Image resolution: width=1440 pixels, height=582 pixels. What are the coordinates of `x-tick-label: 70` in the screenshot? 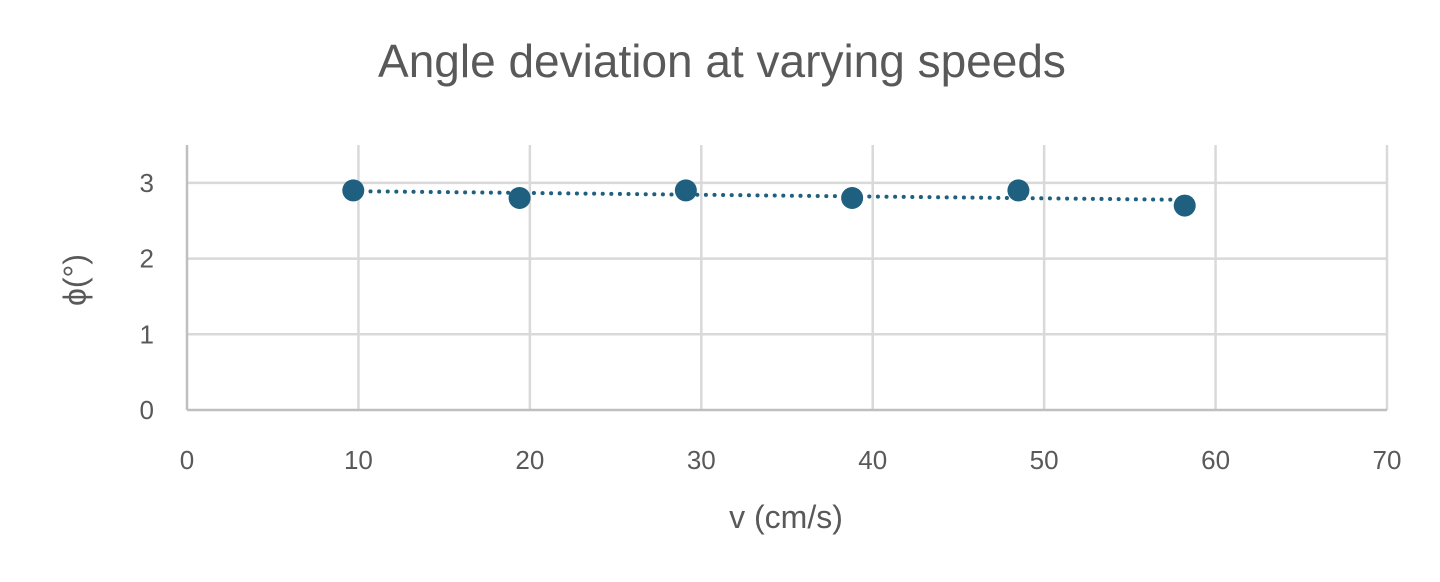 It's located at (1387, 460).